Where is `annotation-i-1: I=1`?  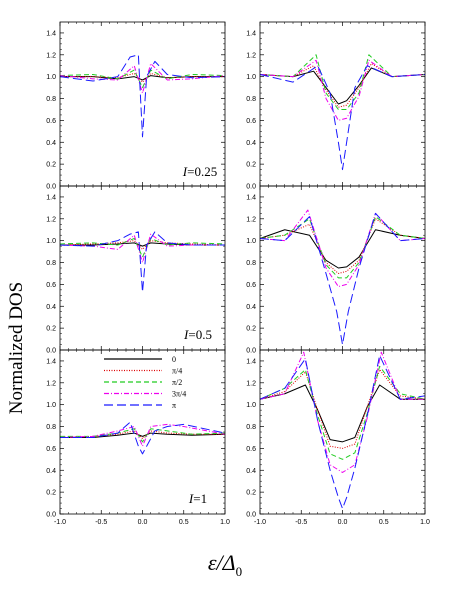
annotation-i-1: I=1 is located at coordinates (197, 498).